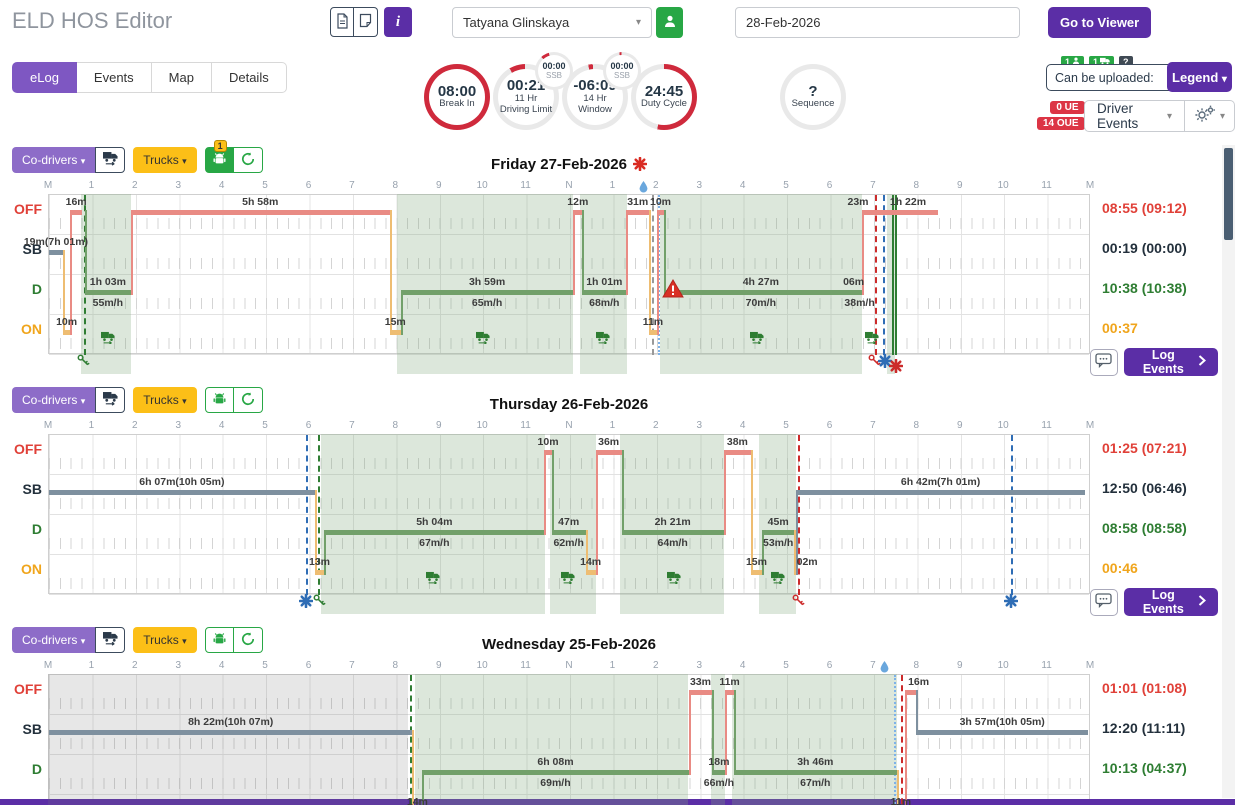  Describe the element at coordinates (1199, 77) in the screenshot. I see `legend-button: Legend ▾` at that location.